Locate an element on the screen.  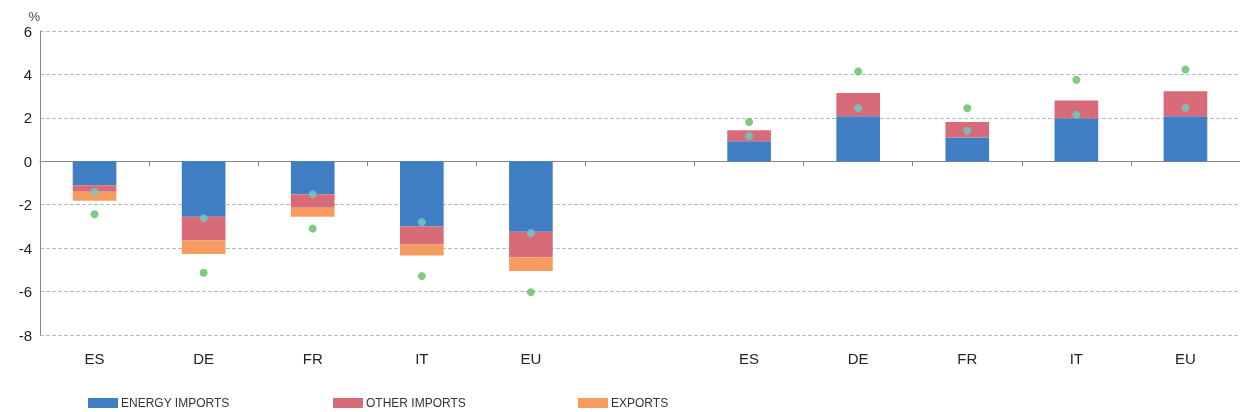
y-tick-label: -6 is located at coordinates (25, 292).